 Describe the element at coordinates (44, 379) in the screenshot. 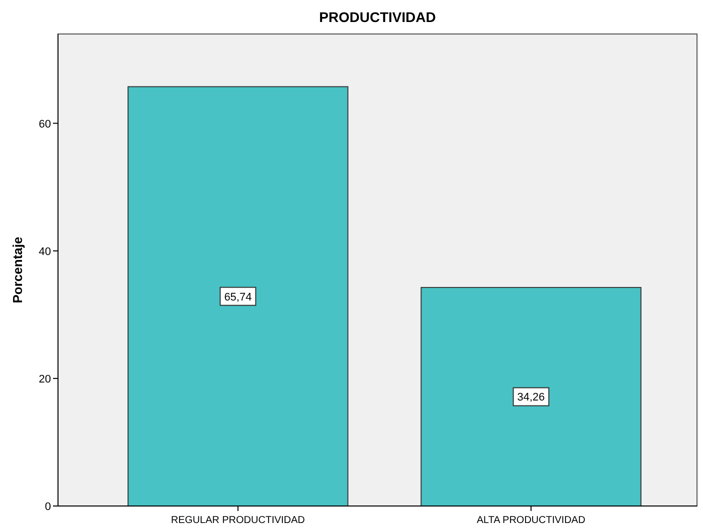

I see `y-tick-label: 20` at that location.